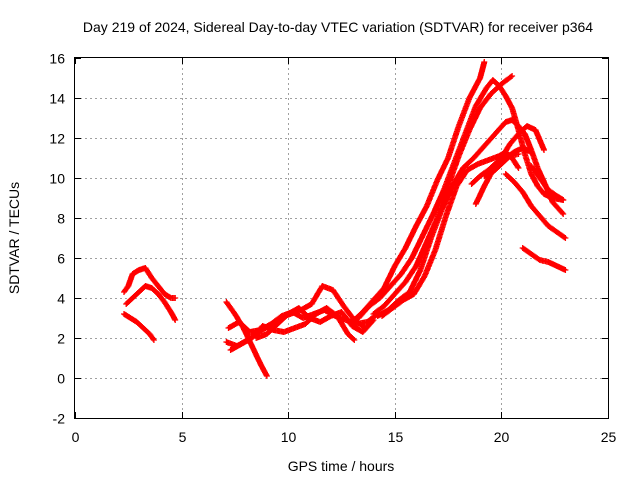  What do you see at coordinates (289, 437) in the screenshot?
I see `x-tick-label: 10` at bounding box center [289, 437].